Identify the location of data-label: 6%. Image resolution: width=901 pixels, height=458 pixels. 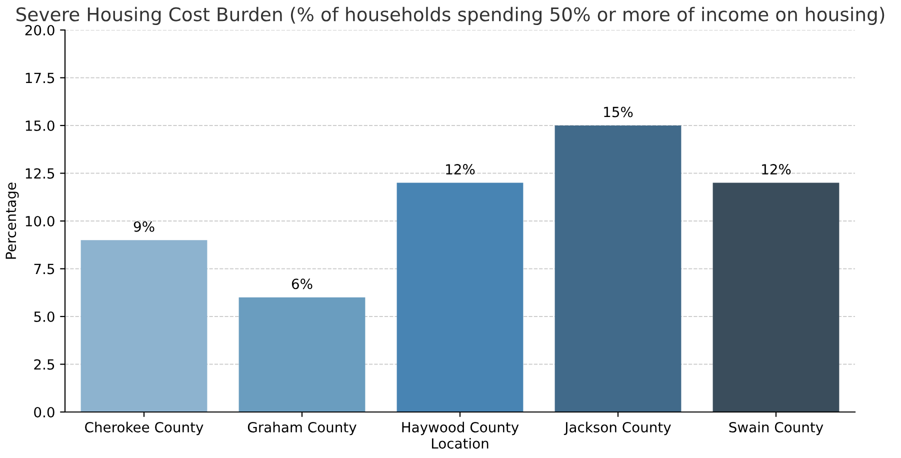
(302, 284).